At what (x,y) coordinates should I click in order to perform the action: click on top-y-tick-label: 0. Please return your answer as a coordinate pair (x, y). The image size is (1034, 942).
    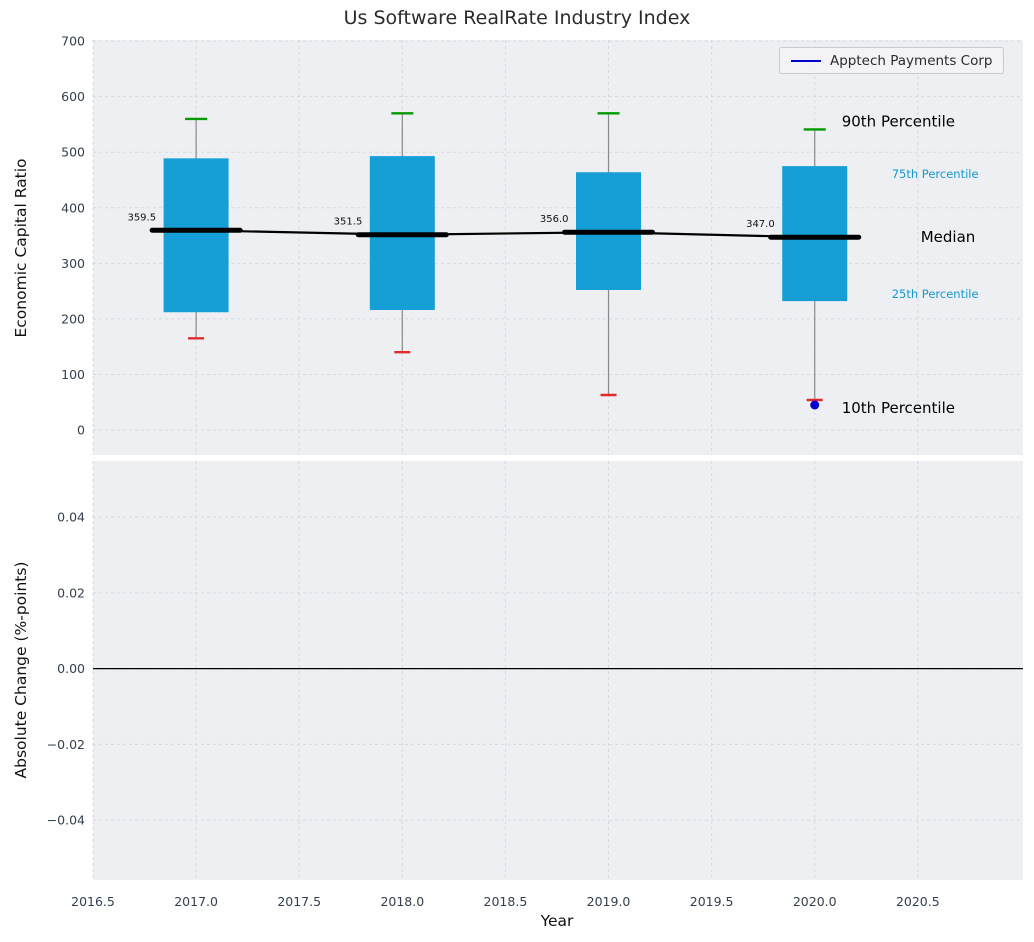
    Looking at the image, I should click on (81, 430).